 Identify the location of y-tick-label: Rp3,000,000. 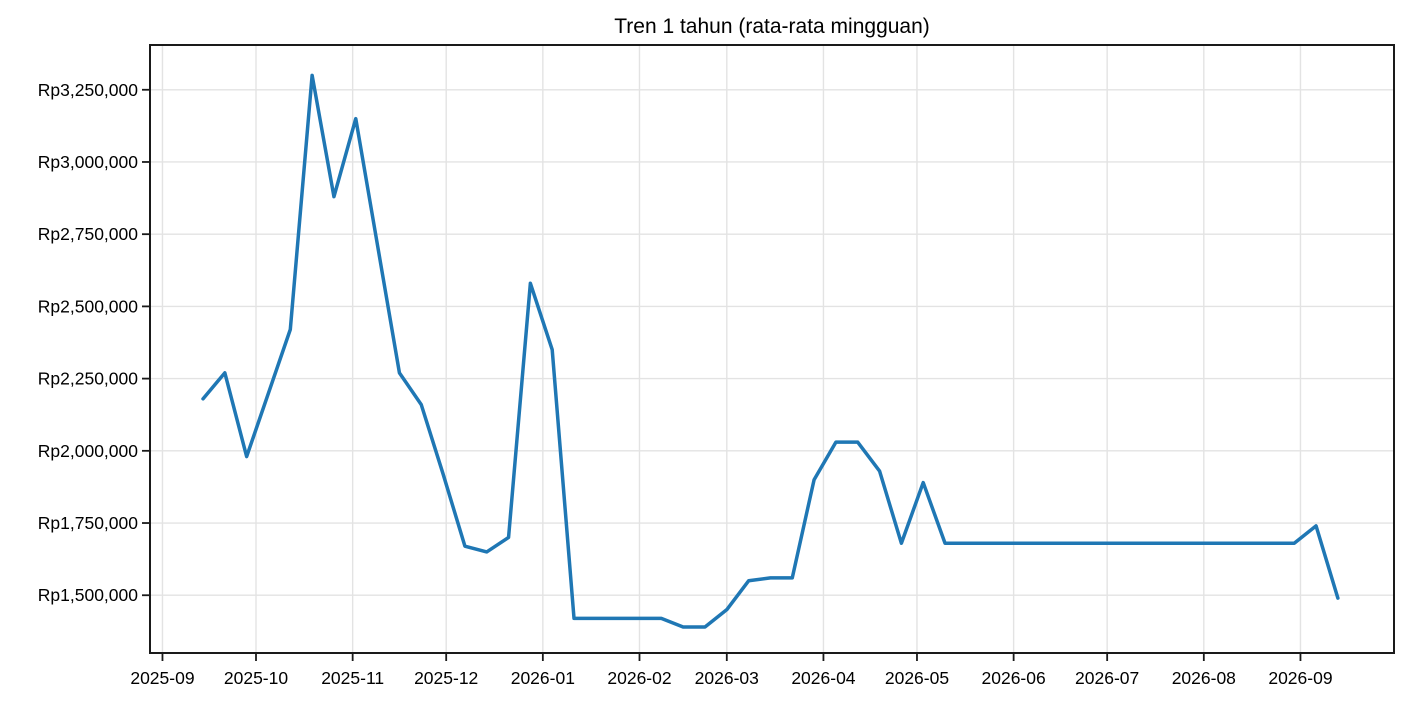
(88, 162).